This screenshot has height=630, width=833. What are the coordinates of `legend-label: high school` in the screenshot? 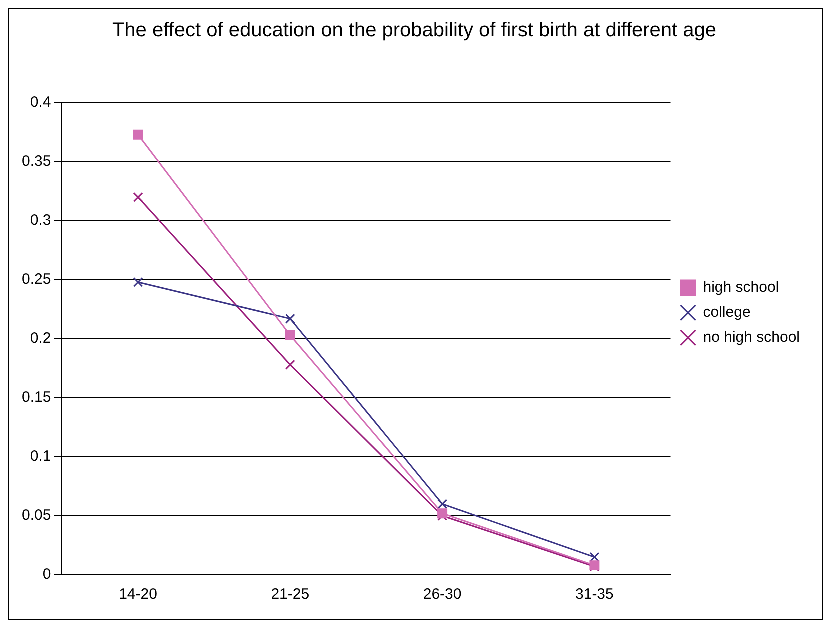 It's located at (741, 287).